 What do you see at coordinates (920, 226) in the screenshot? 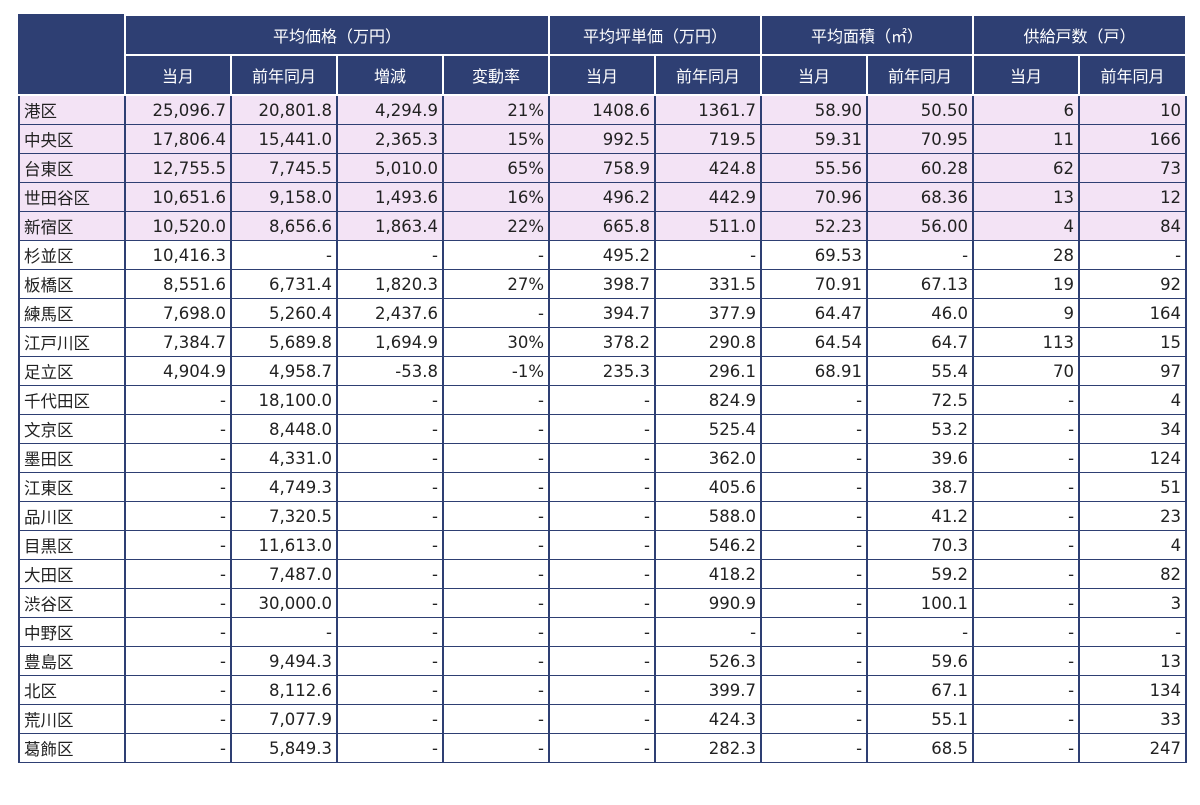
I see `value-cell: 56.00` at bounding box center [920, 226].